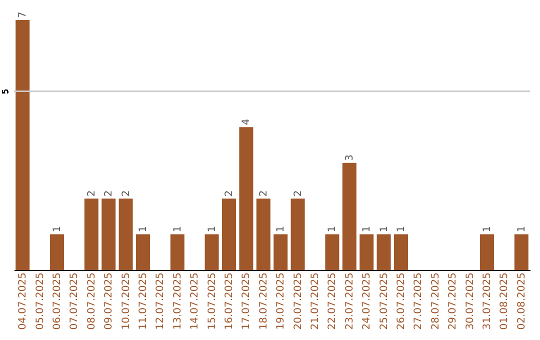 Image resolution: width=540 pixels, height=340 pixels. I want to click on x-tick-label: 05.07.2025, so click(40, 301).